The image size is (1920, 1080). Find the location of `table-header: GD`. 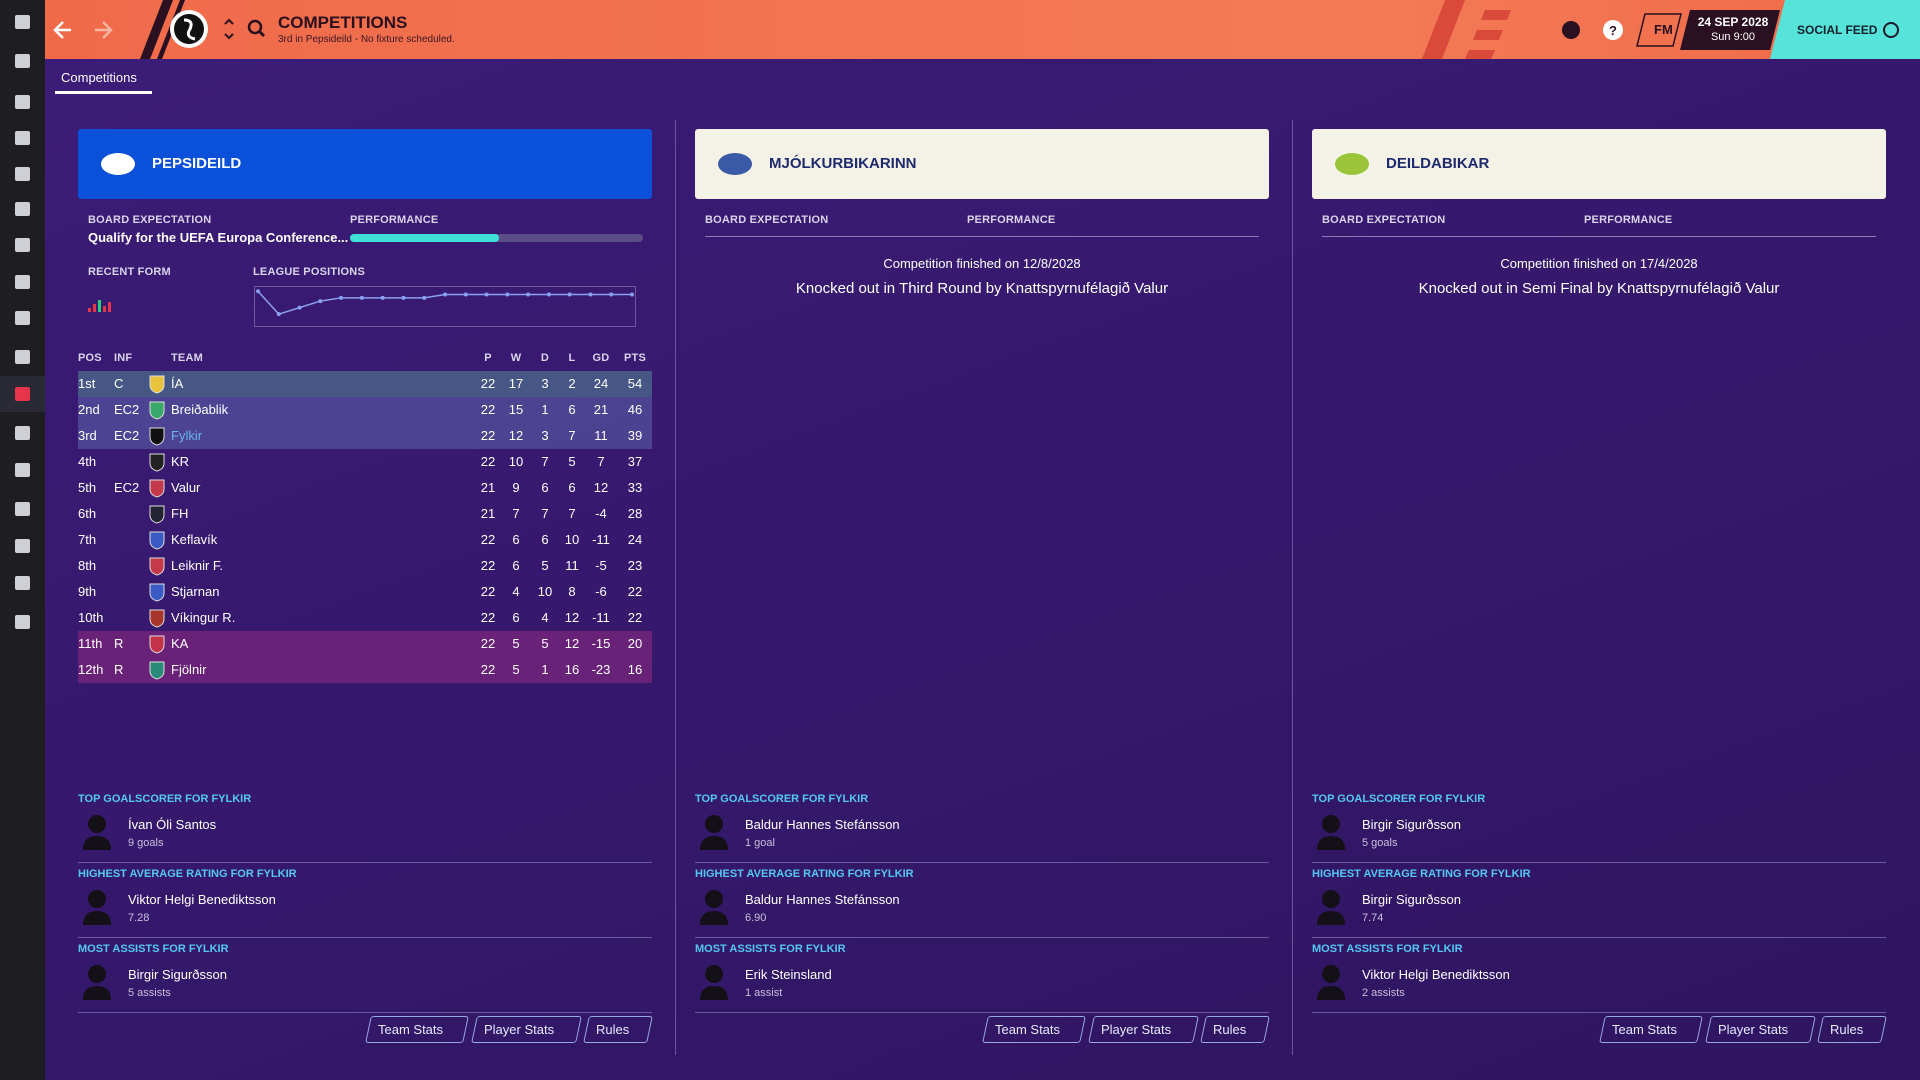

table-header: GD is located at coordinates (601, 358).